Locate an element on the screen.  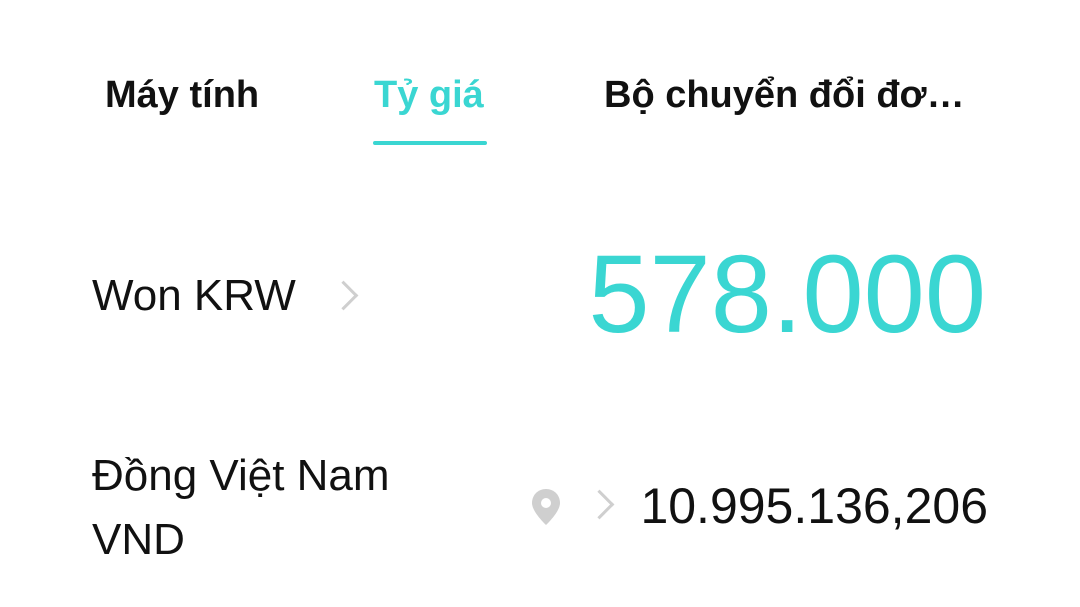
tab-calculator: Máy tính is located at coordinates (182, 95).